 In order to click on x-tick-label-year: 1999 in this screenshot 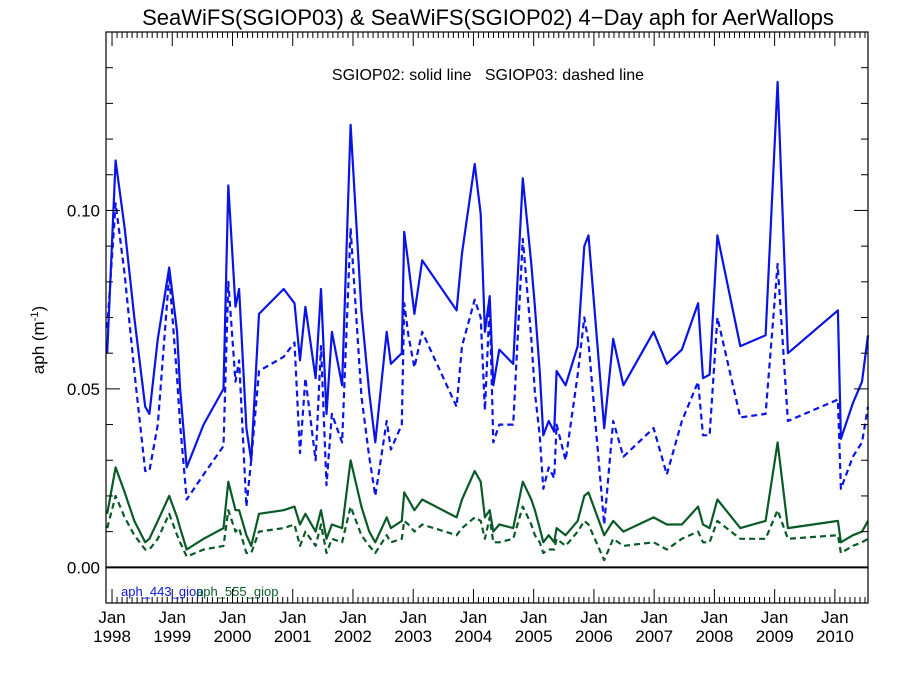, I will do `click(172, 636)`.